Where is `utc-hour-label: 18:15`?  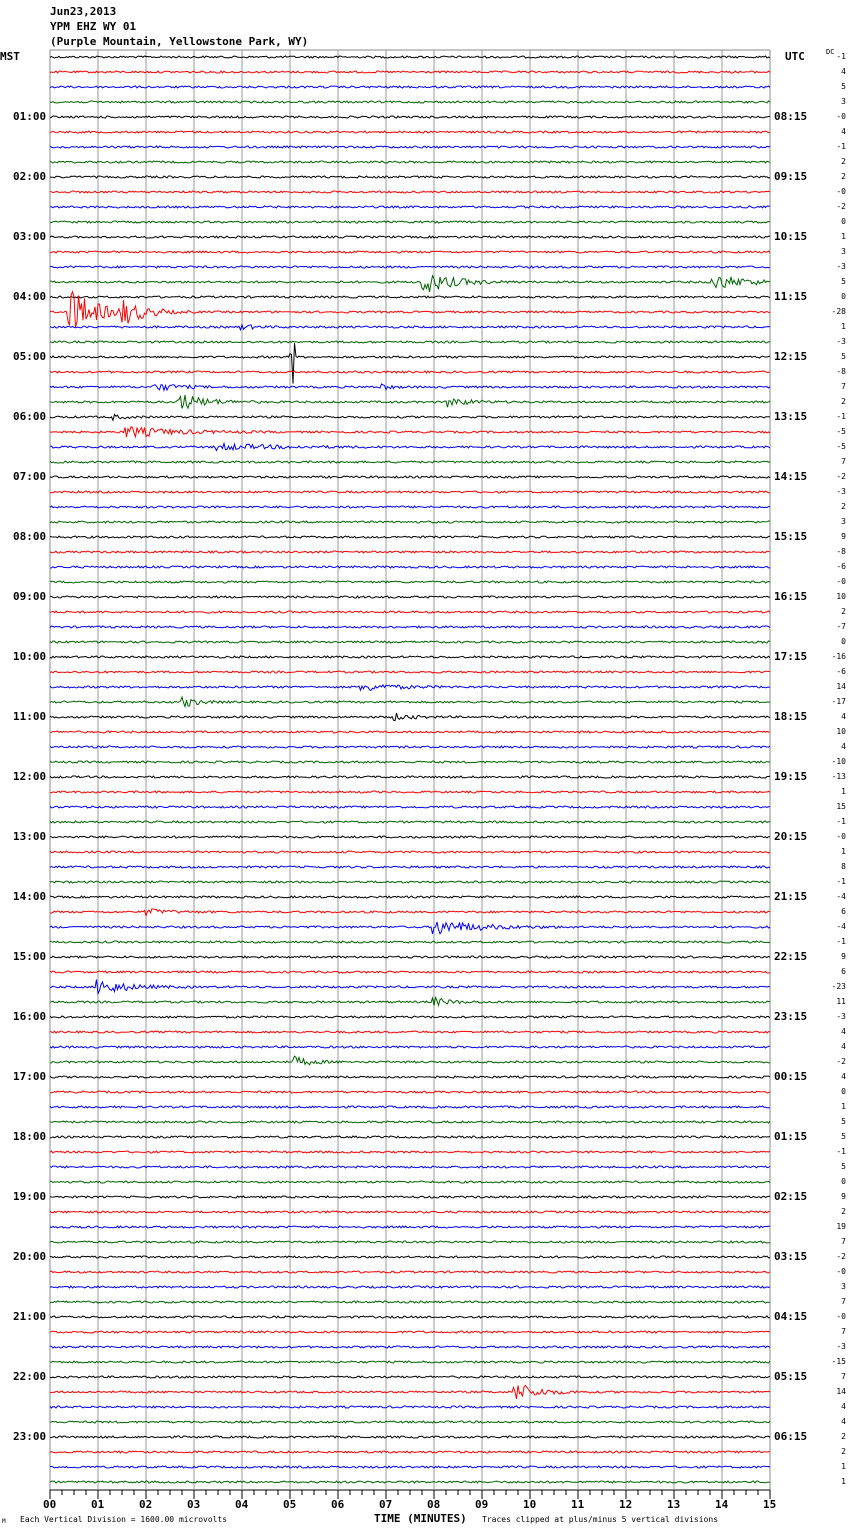
utc-hour-label: 18:15 is located at coordinates (791, 716).